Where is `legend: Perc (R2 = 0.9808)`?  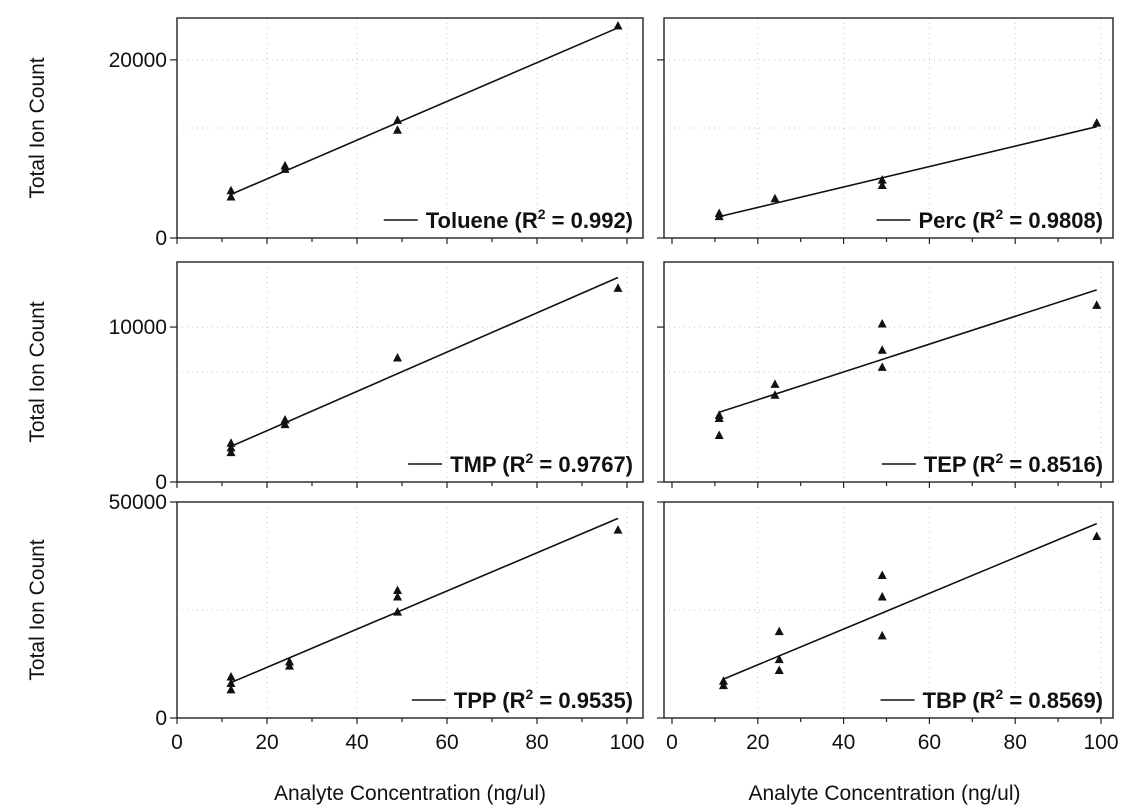
legend: Perc (R2 = 0.9808) is located at coordinates (989, 219).